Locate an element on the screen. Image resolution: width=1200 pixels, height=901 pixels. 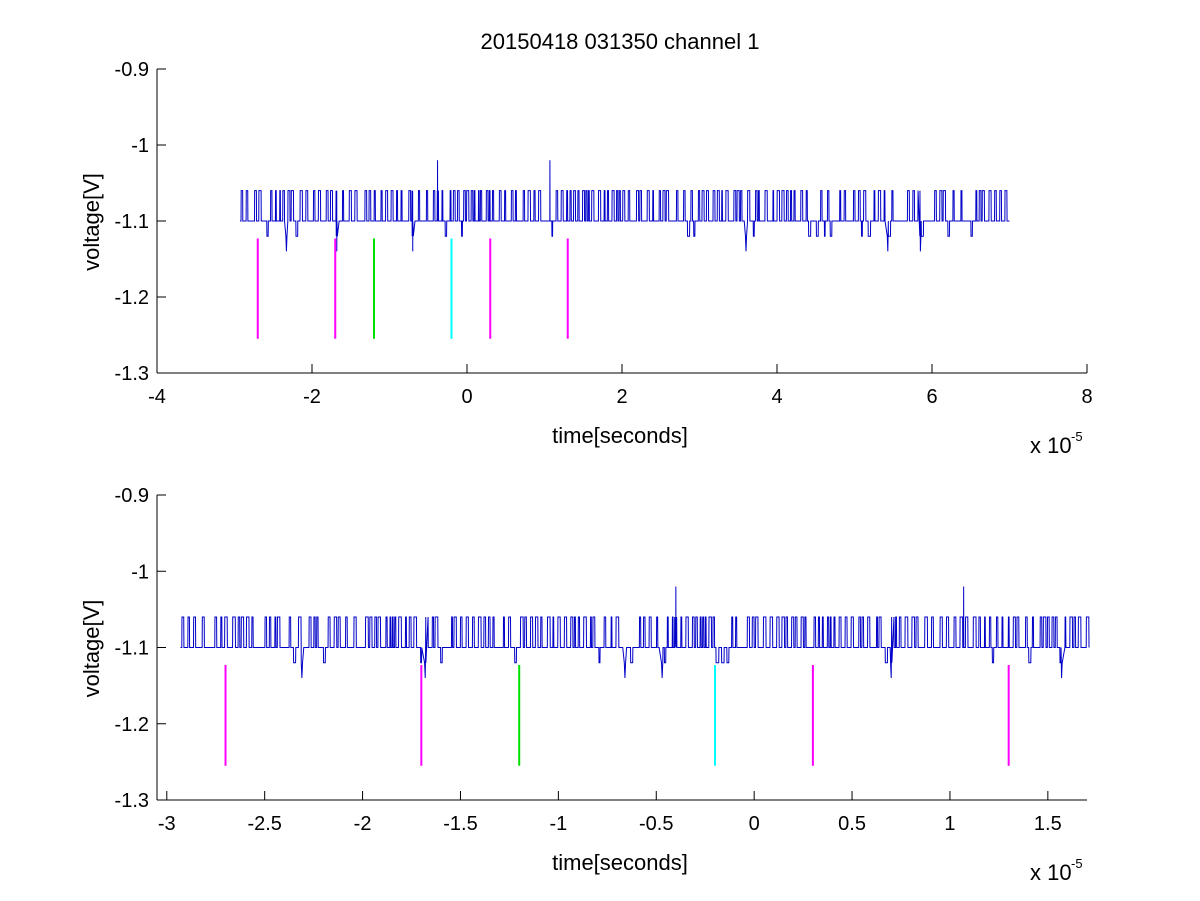
x-tick-label: -4 is located at coordinates (157, 397).